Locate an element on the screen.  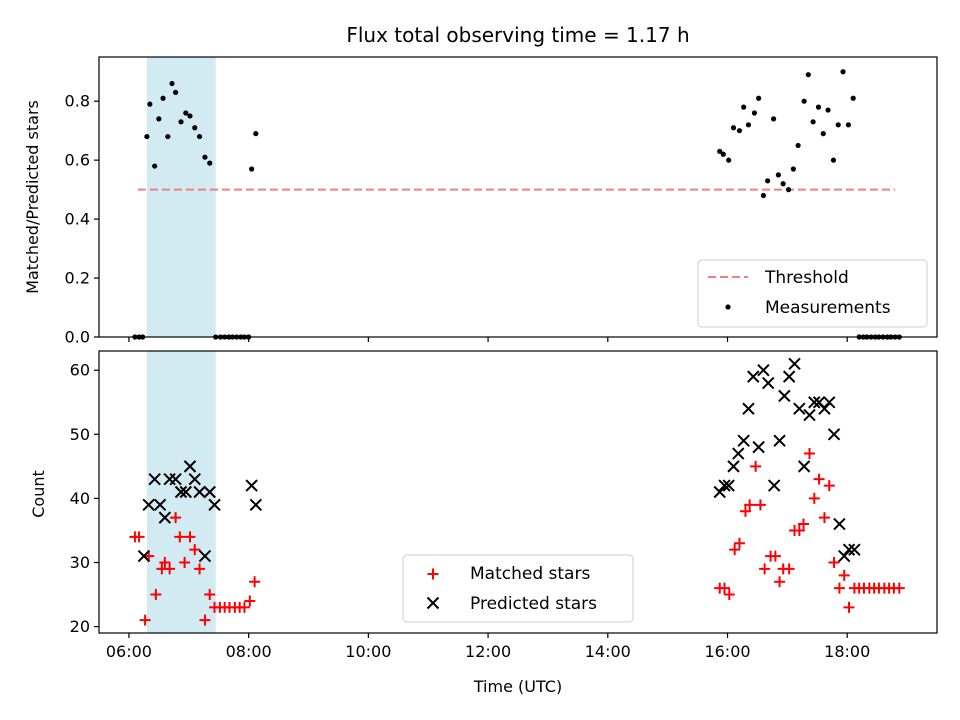
y-tick-label: 0.0 is located at coordinates (77, 337).